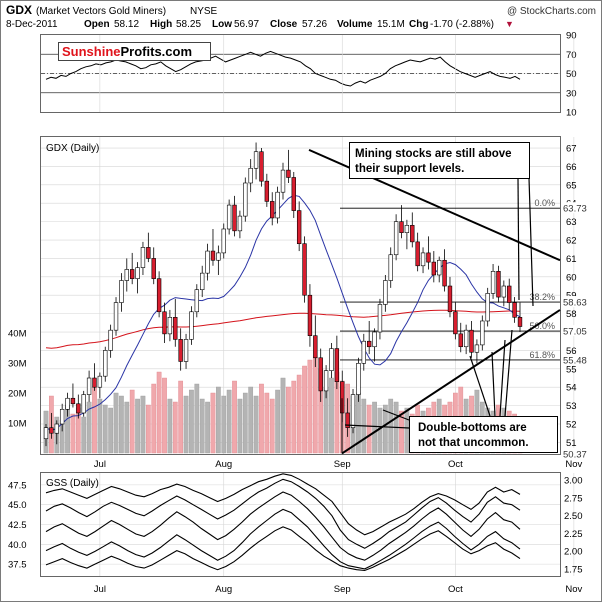 Image resolution: width=602 pixels, height=602 pixels. Describe the element at coordinates (439, 303) in the screenshot. I see `annotation-arrows` at that location.